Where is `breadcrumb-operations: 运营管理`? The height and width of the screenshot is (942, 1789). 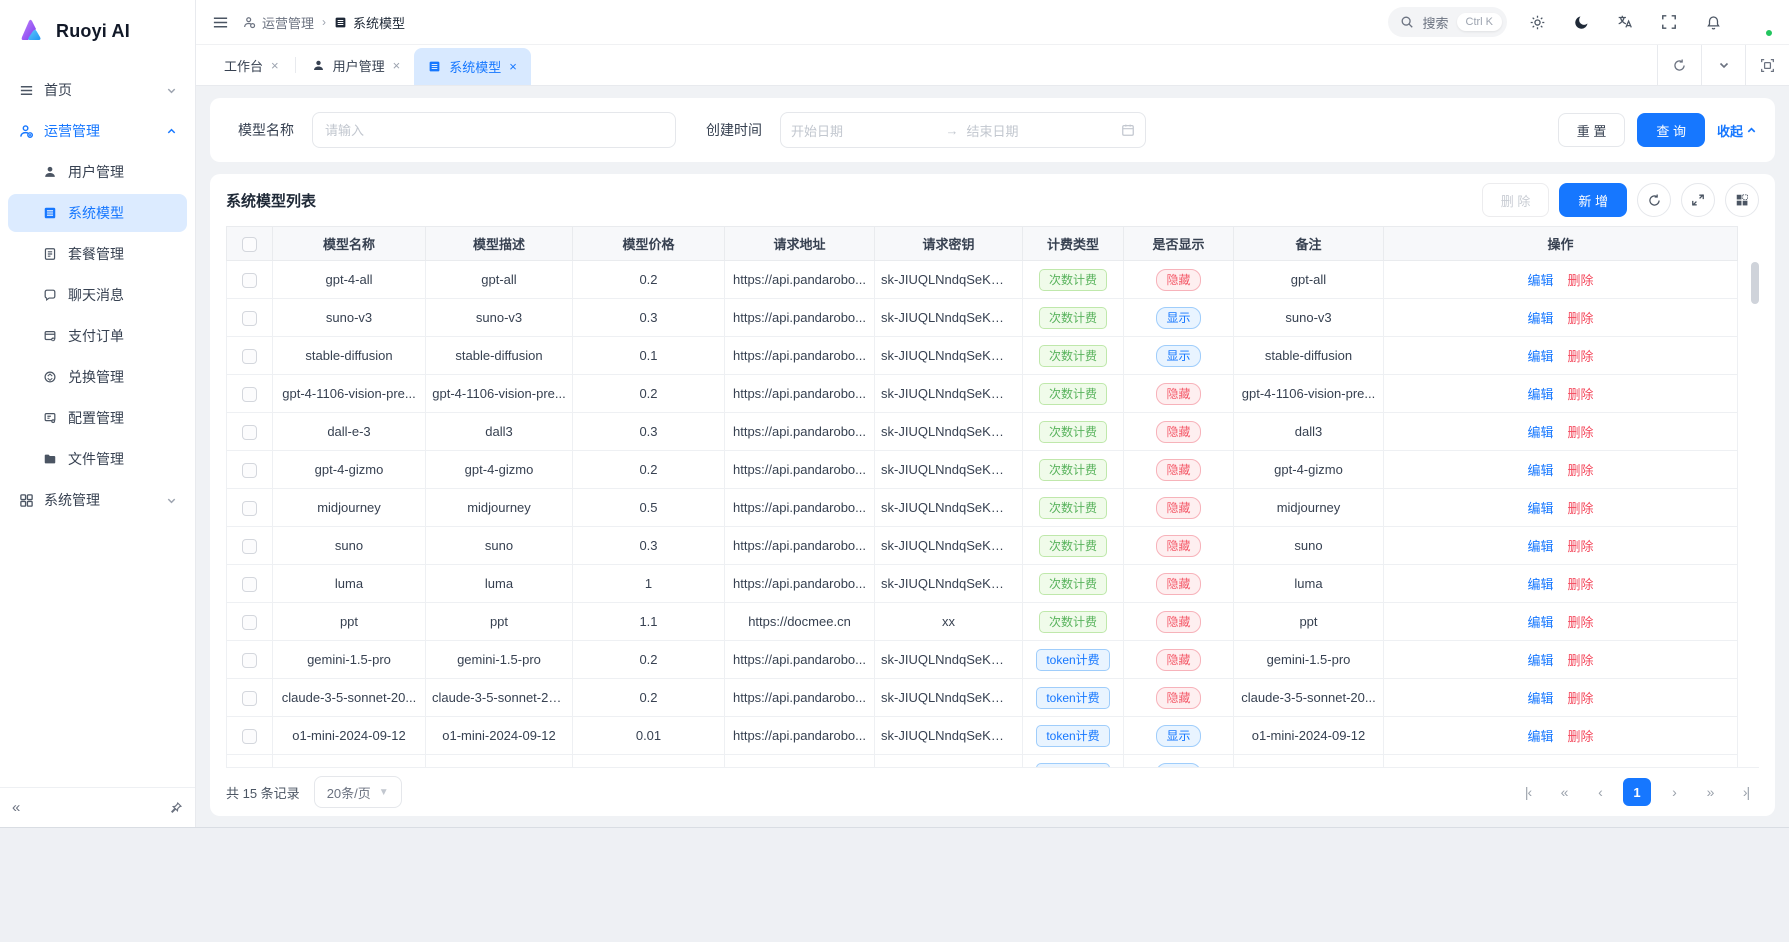
breadcrumb-operations: 运营管理 is located at coordinates (278, 22).